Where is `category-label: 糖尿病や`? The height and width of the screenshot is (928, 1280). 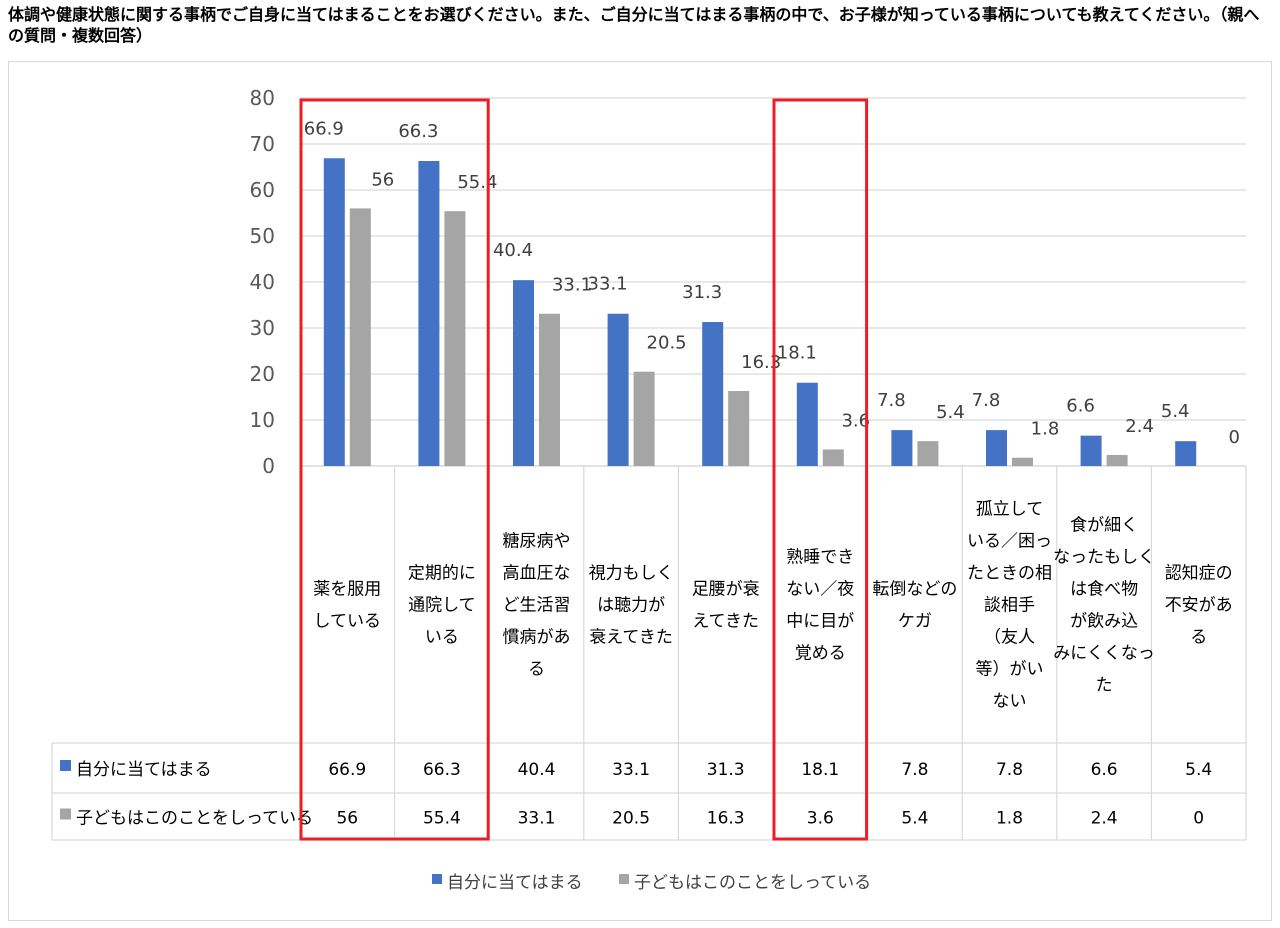
category-label: 糖尿病や is located at coordinates (537, 542).